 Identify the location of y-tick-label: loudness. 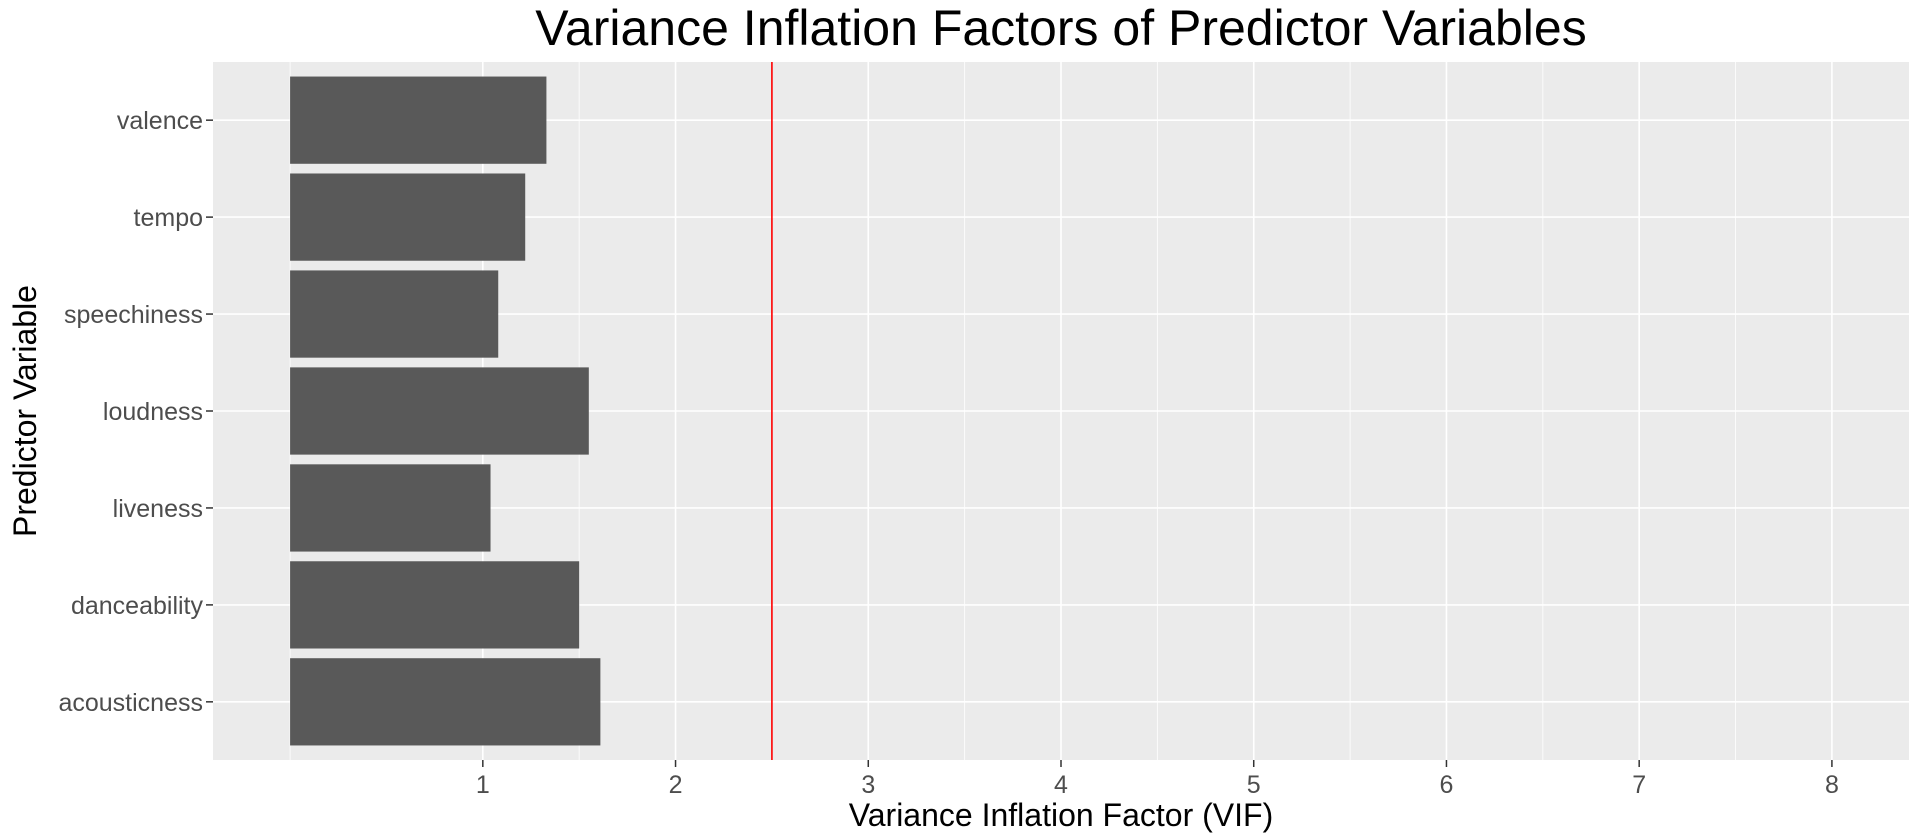
(153, 412).